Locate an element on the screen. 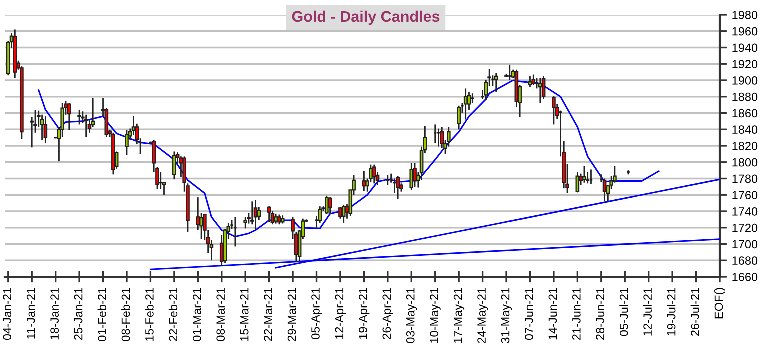  x-tick-label: 05-Apr-21 is located at coordinates (317, 314).